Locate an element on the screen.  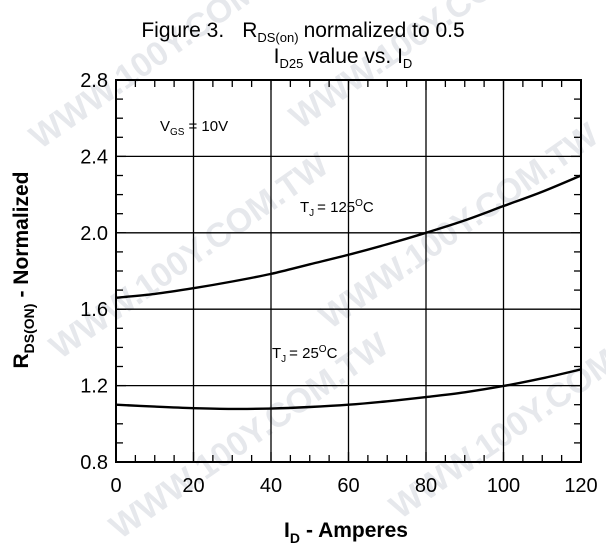
x-axis-label: ID - Amperes is located at coordinates (346, 532).